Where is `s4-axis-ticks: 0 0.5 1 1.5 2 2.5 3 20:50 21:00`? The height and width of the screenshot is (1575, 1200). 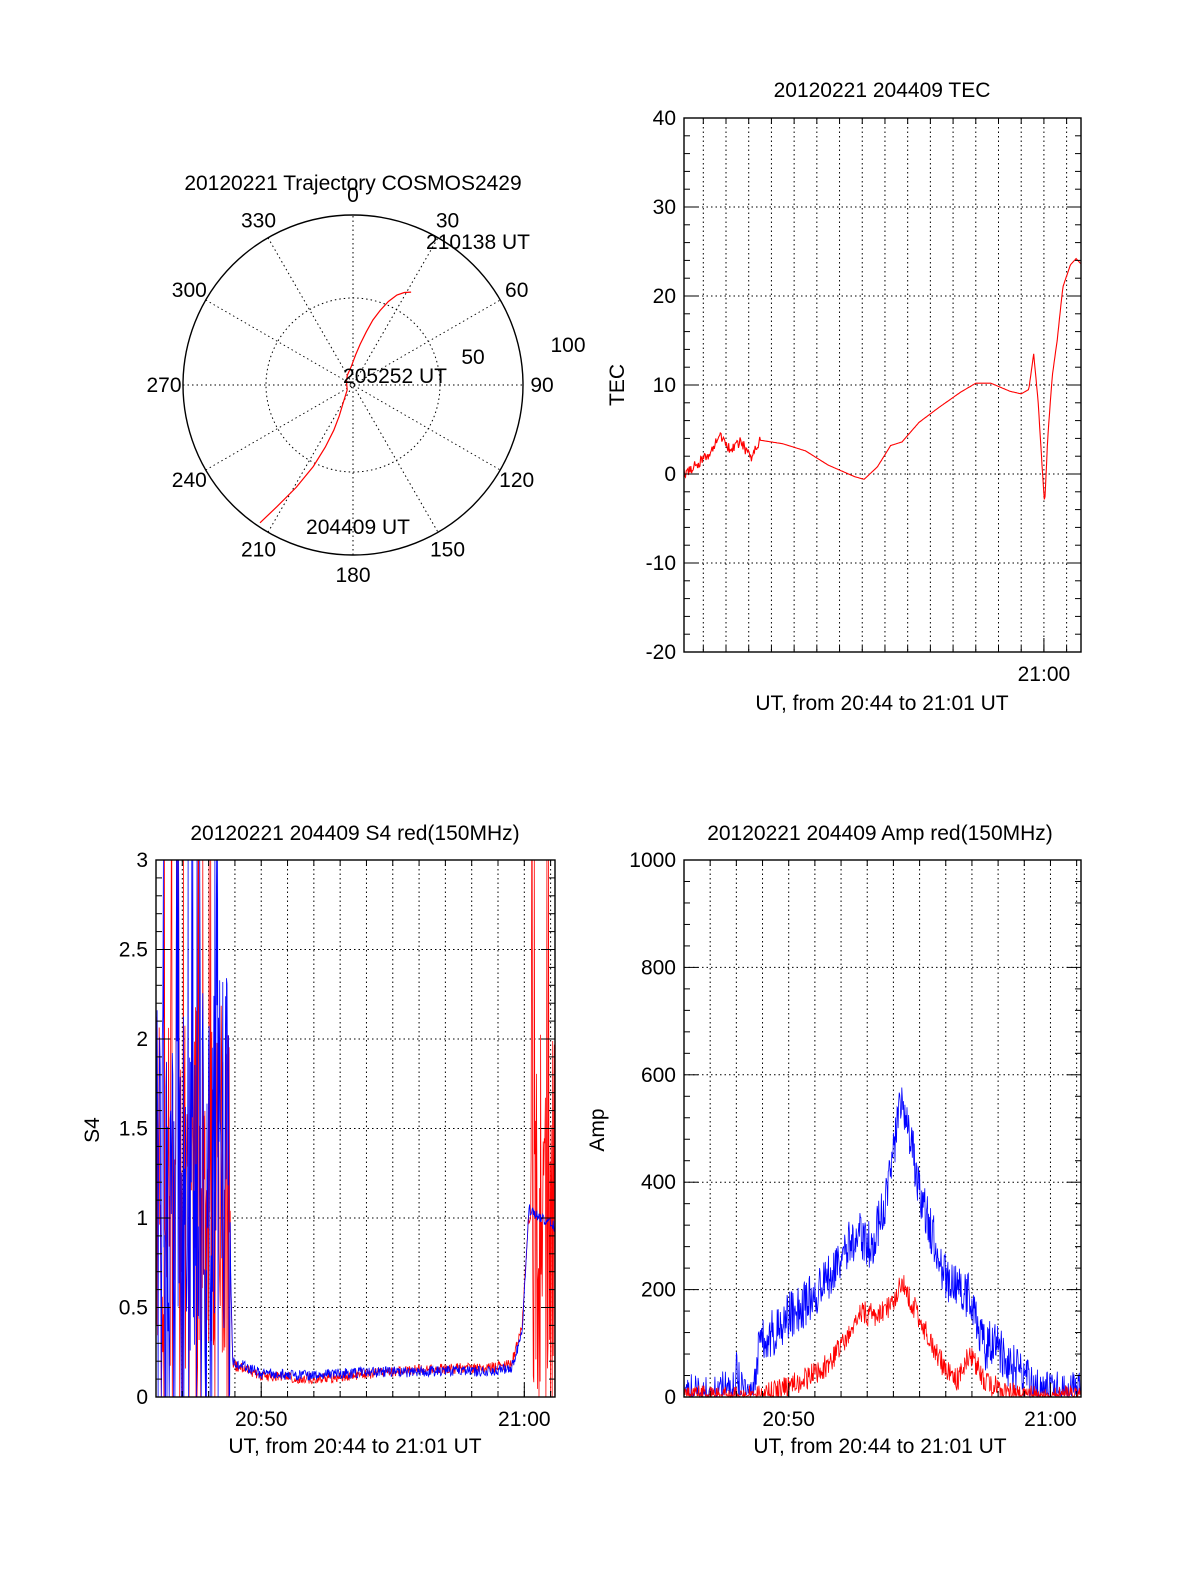
s4-axis-ticks: 0 0.5 1 1.5 2 2.5 3 20:50 21:00 is located at coordinates (337, 1140).